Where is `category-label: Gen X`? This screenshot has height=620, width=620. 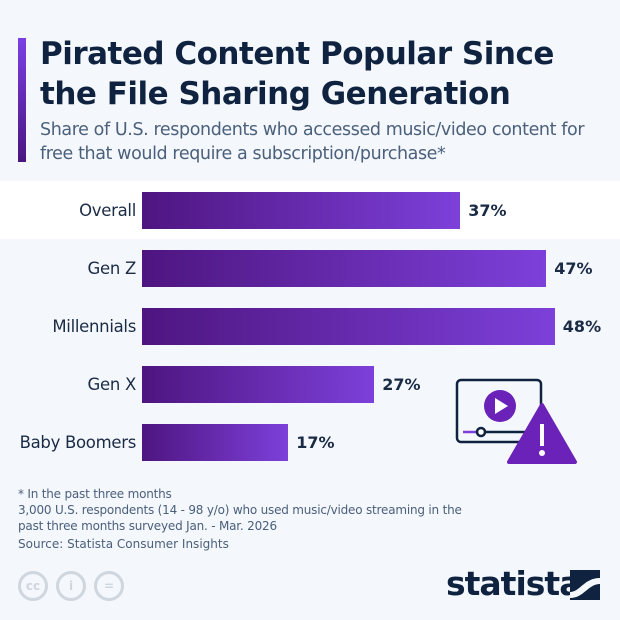
category-label: Gen X is located at coordinates (112, 384).